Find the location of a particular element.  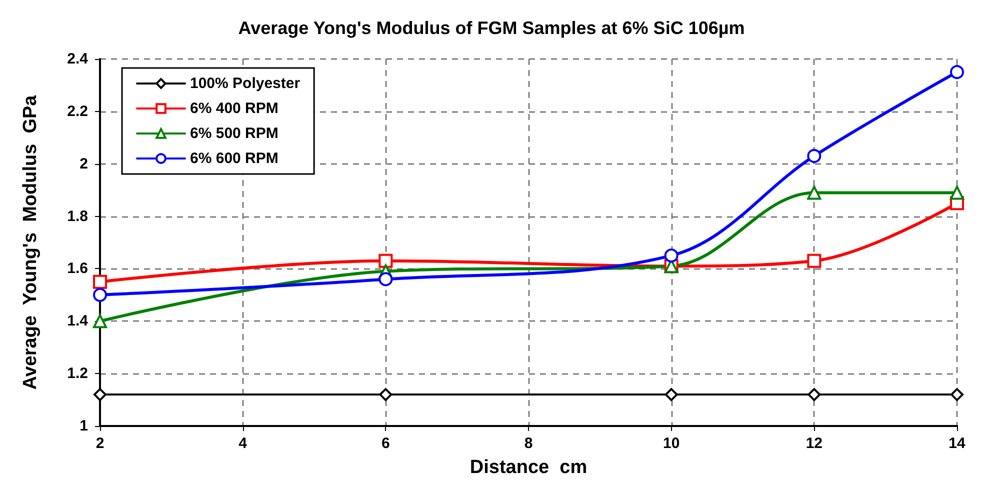

x-tick-label: 10 is located at coordinates (671, 443).